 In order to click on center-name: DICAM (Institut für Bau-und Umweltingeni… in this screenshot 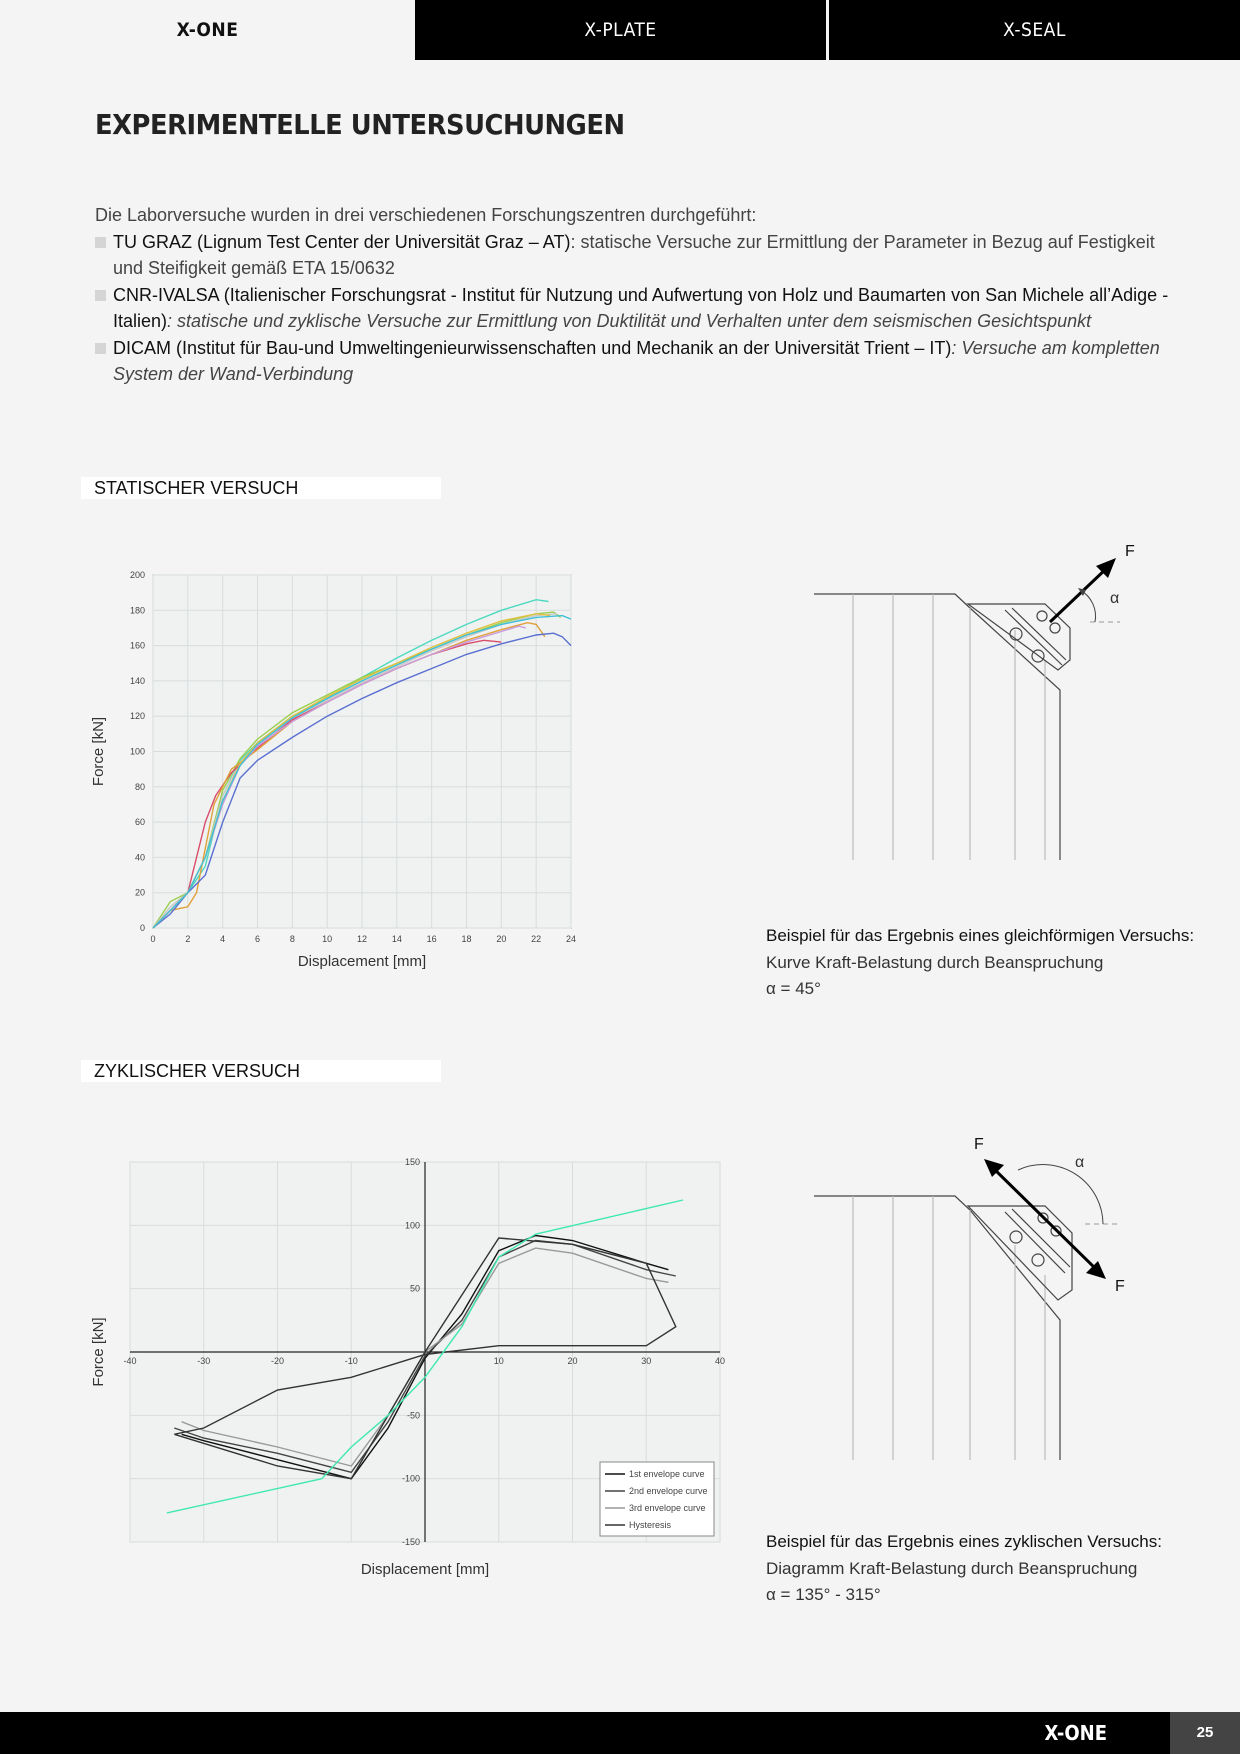, I will do `click(532, 347)`.